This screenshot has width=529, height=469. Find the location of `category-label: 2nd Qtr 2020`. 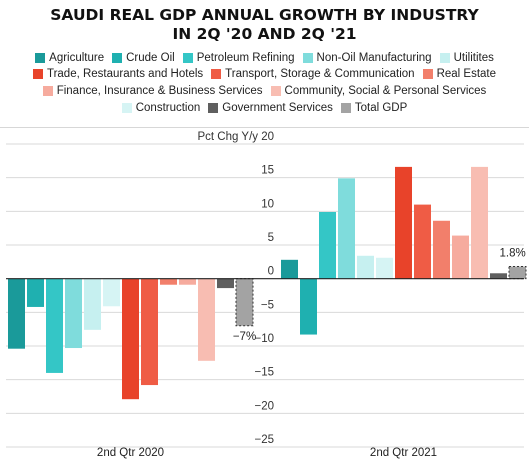

category-label: 2nd Qtr 2020 is located at coordinates (130, 453).